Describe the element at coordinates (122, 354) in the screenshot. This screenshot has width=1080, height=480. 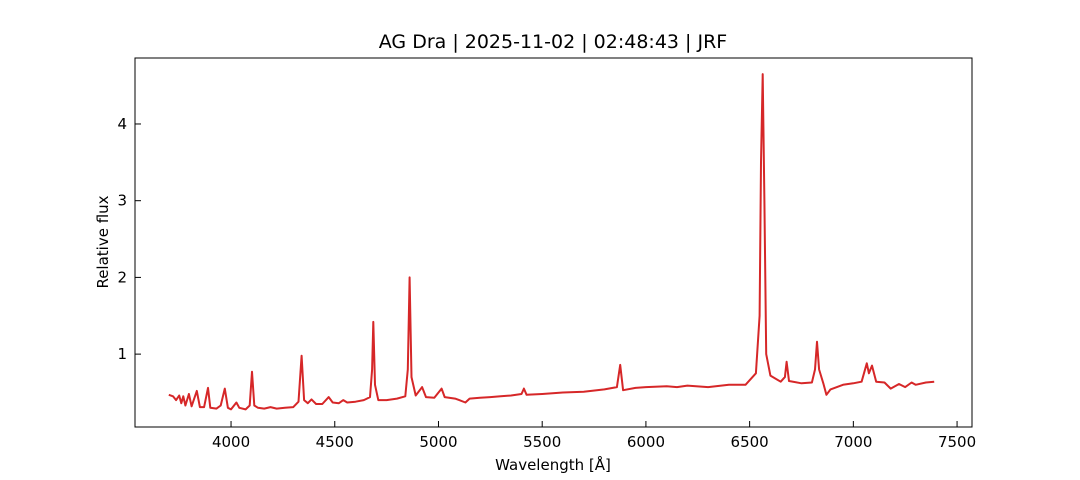
I see `y-tick-label: 1` at that location.